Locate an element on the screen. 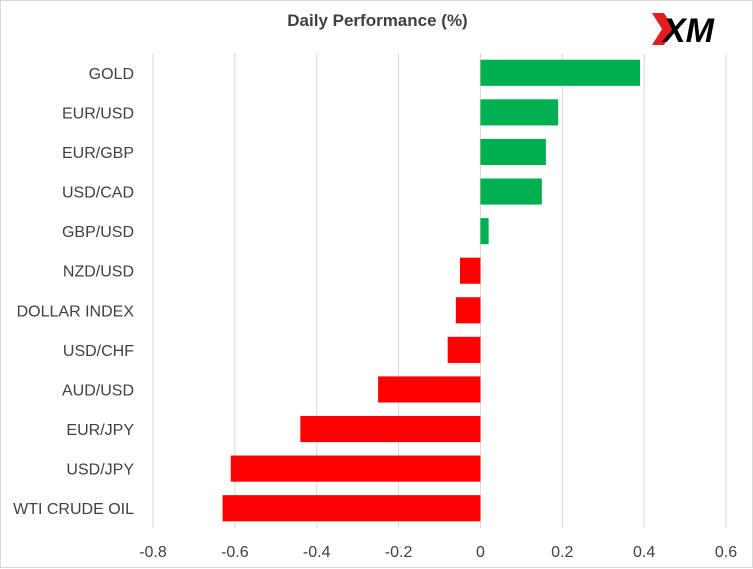  category-label: USD/JPY is located at coordinates (100, 470).